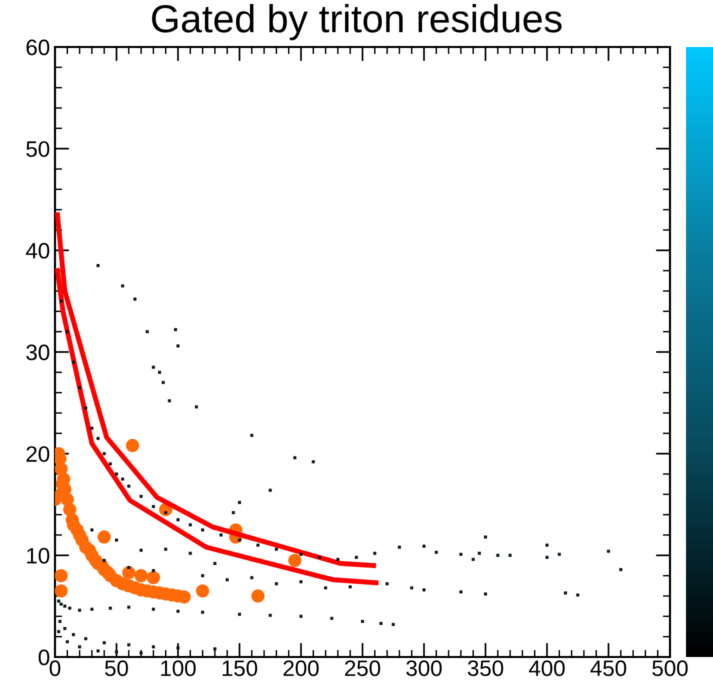 This screenshot has width=713, height=686. What do you see at coordinates (116, 668) in the screenshot?
I see `x-tick-label: 50` at bounding box center [116, 668].